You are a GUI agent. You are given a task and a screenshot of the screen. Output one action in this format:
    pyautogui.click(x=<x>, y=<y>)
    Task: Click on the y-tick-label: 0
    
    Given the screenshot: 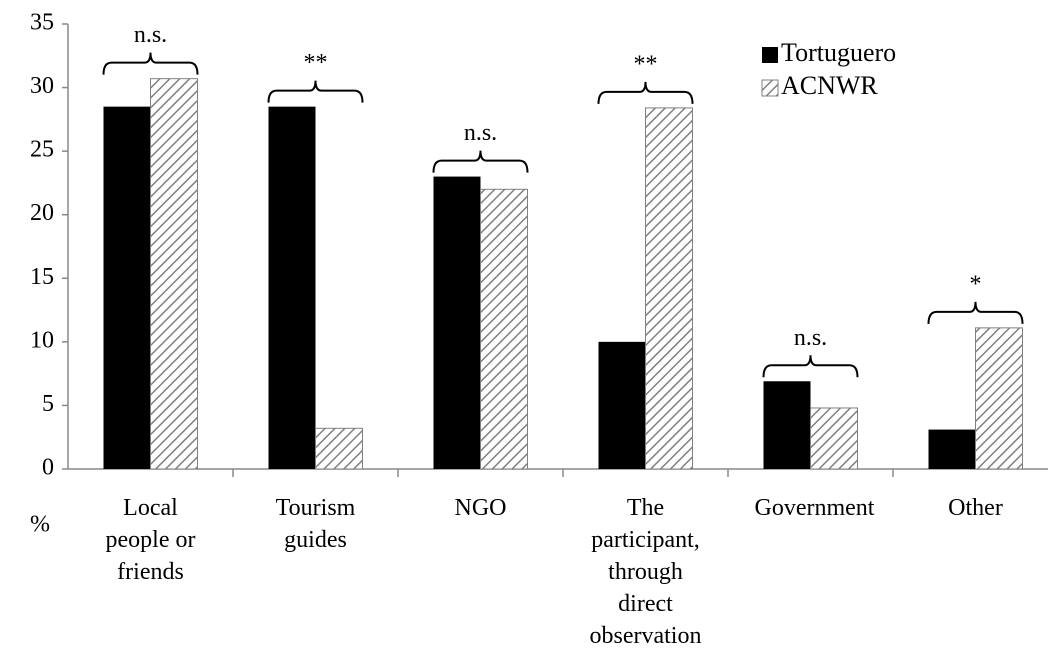 What is the action you would take?
    pyautogui.click(x=48, y=468)
    